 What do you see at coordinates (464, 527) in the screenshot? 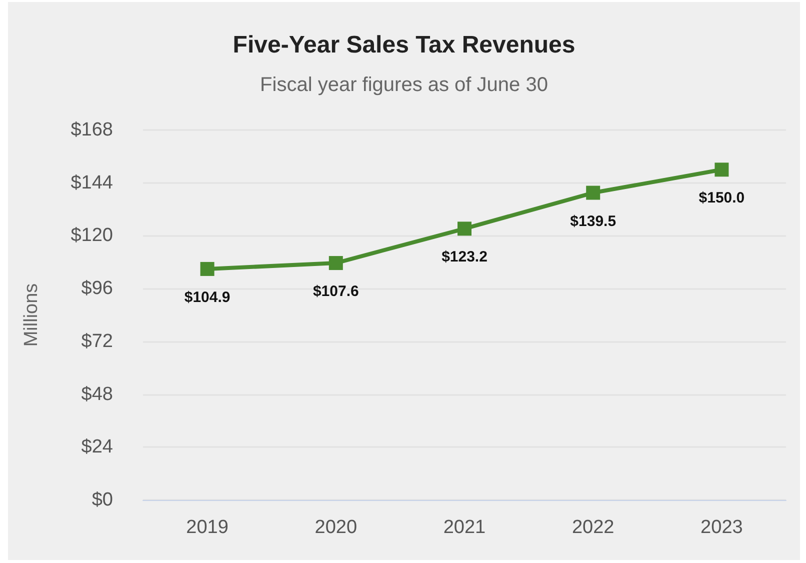
I see `x-tick-label: 2021` at bounding box center [464, 527].